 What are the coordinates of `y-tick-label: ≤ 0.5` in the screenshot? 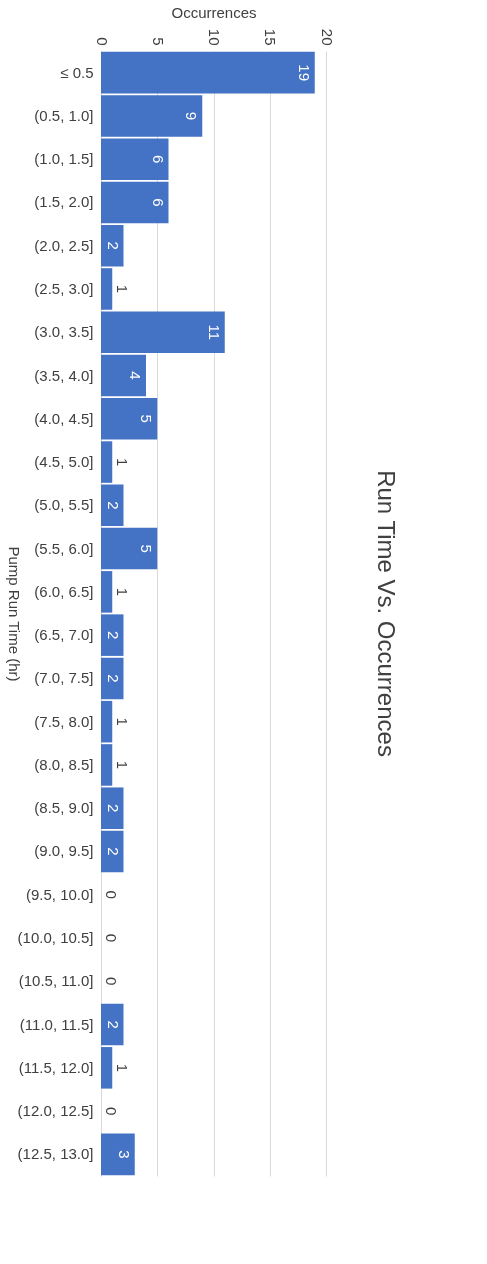 It's located at (77, 72).